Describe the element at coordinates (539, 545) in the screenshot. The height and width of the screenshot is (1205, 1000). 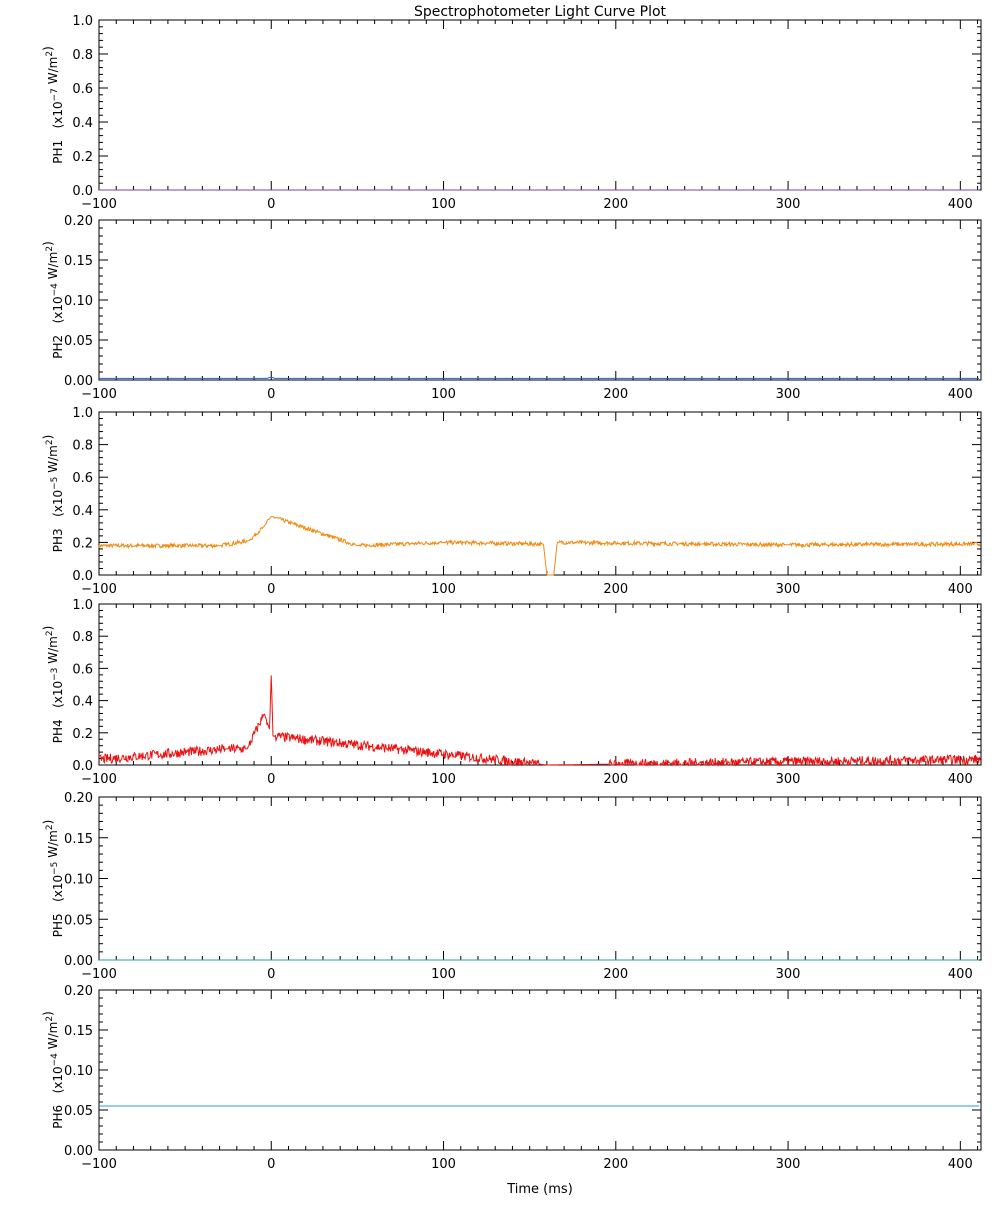
I see `series-line-ph3` at that location.